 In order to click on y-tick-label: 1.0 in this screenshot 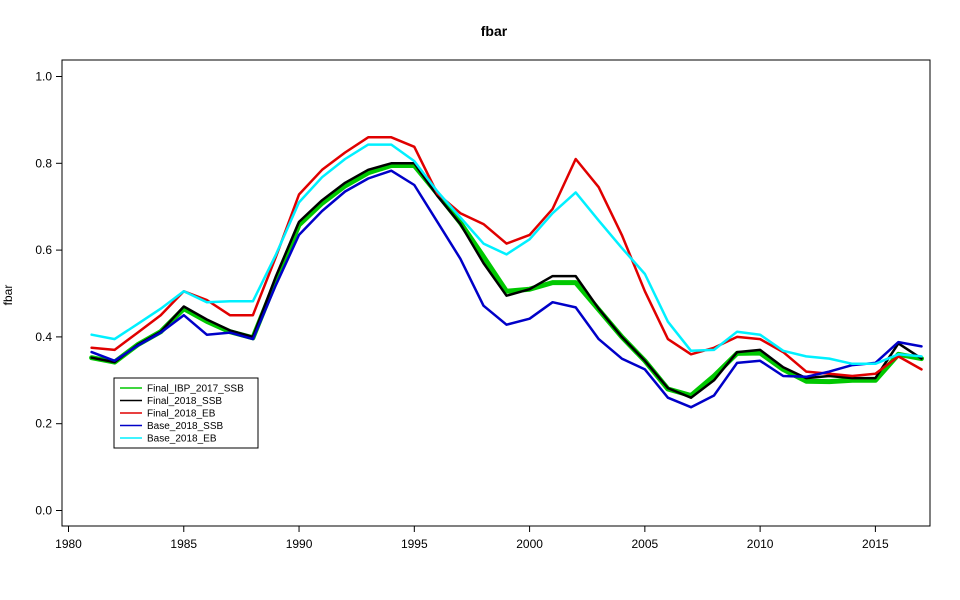, I will do `click(43, 77)`.